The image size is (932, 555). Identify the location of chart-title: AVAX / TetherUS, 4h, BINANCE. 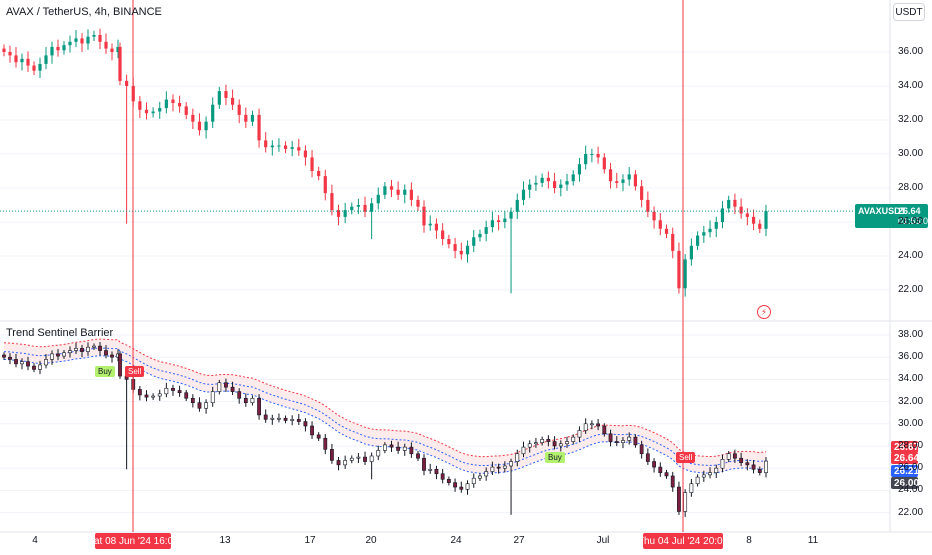
(84, 12).